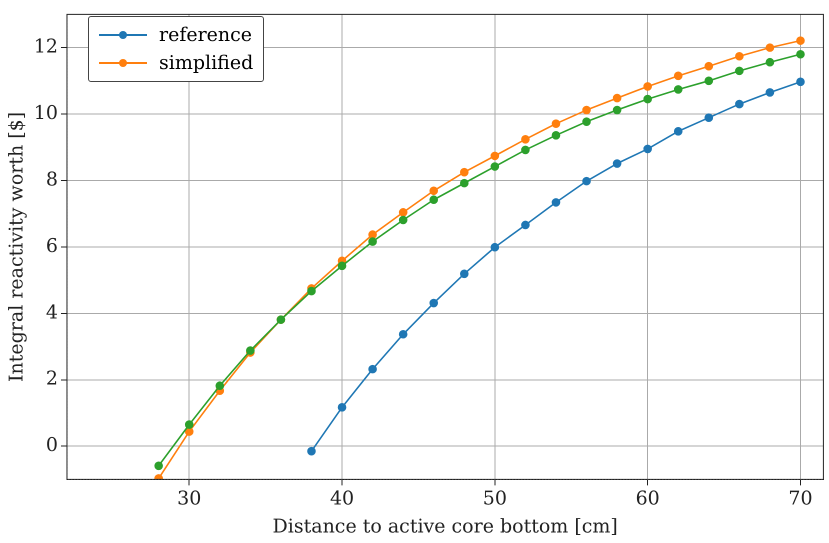 The image size is (829, 543). What do you see at coordinates (52, 179) in the screenshot?
I see `y-tick-label: 8` at bounding box center [52, 179].